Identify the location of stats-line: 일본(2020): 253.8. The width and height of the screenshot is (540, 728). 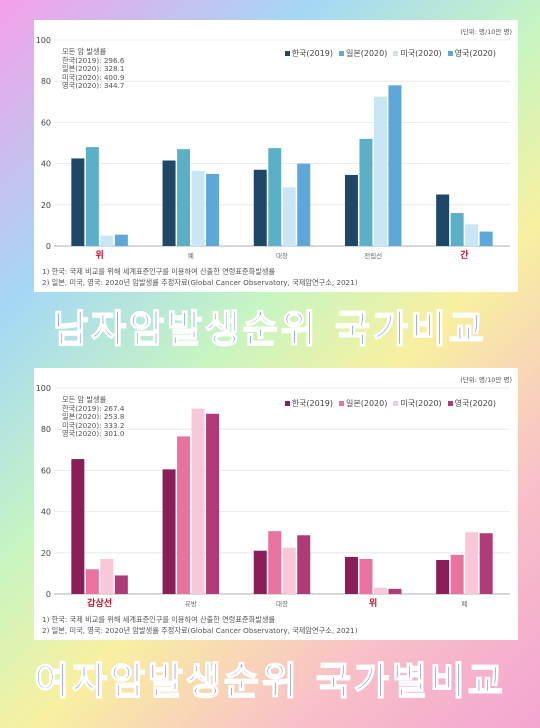
(93, 417).